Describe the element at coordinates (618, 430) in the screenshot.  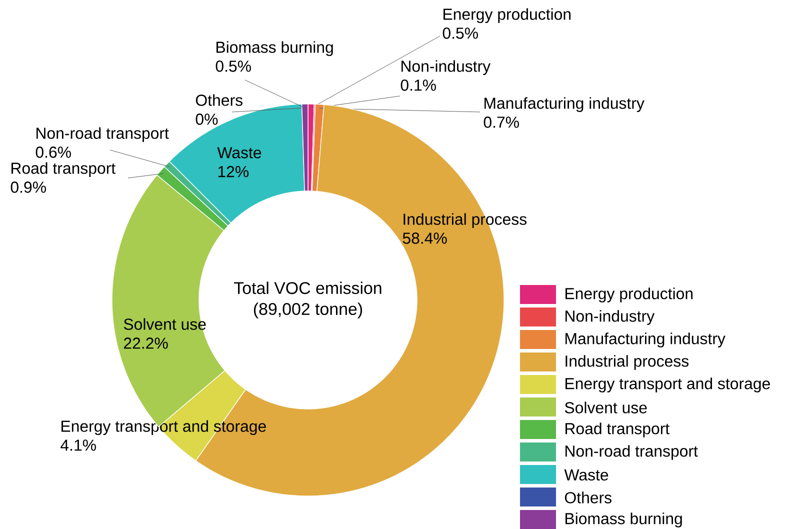
I see `legend-label: Road transport` at that location.